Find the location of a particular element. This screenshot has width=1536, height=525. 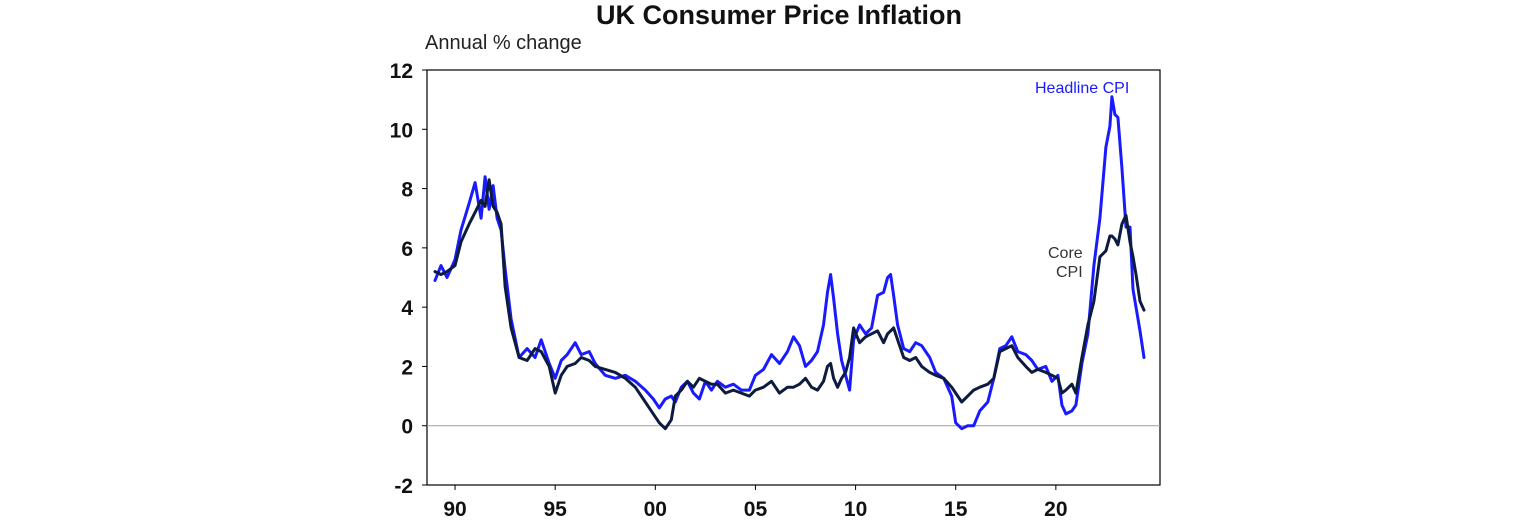

y-tick-label: 12 is located at coordinates (401, 71).